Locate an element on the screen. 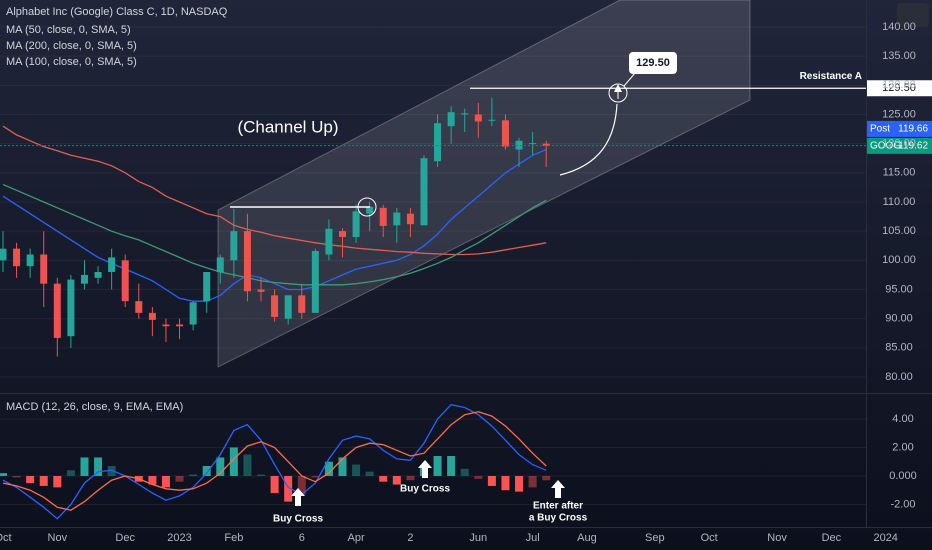 This screenshot has height=550, width=932. moving-average is located at coordinates (274, 234).